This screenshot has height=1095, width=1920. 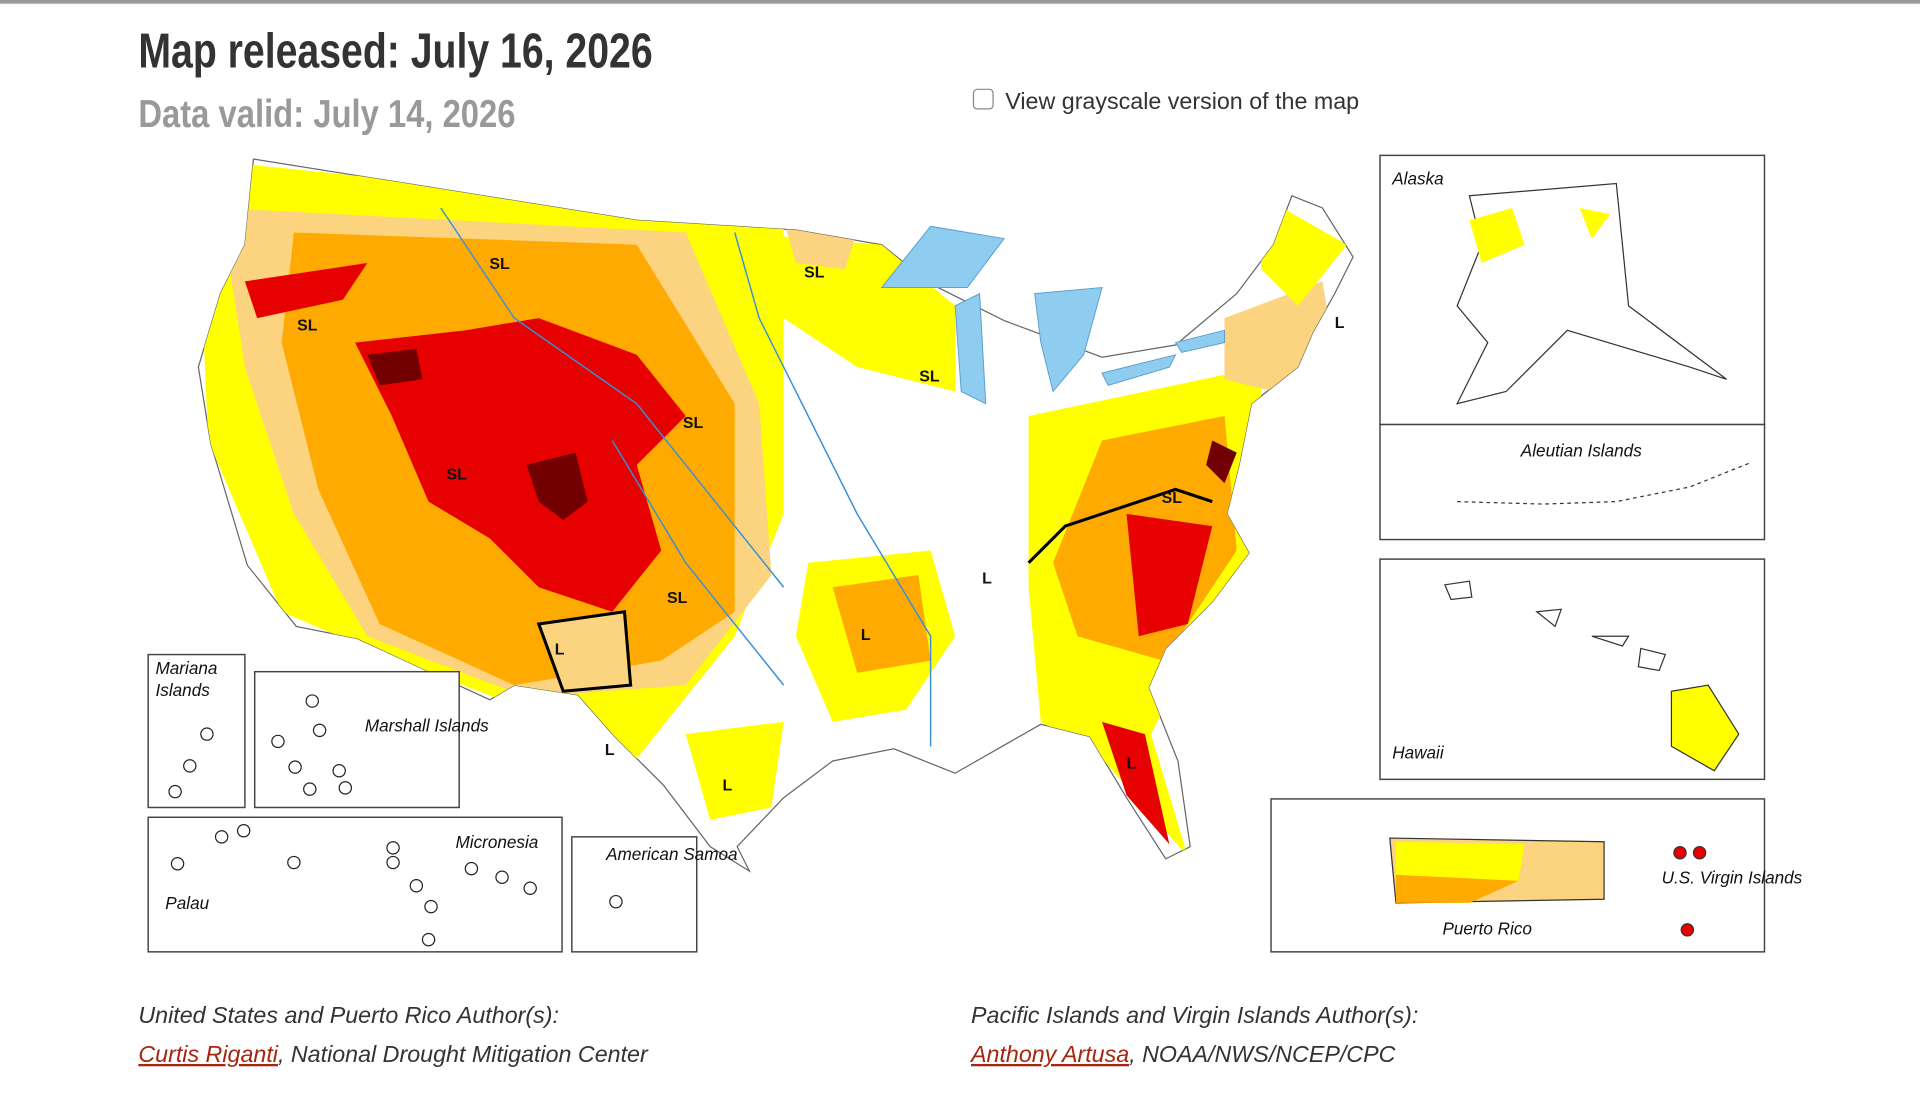 I want to click on author-heading: United States and Puerto Rico Author(s):, so click(x=348, y=1015).